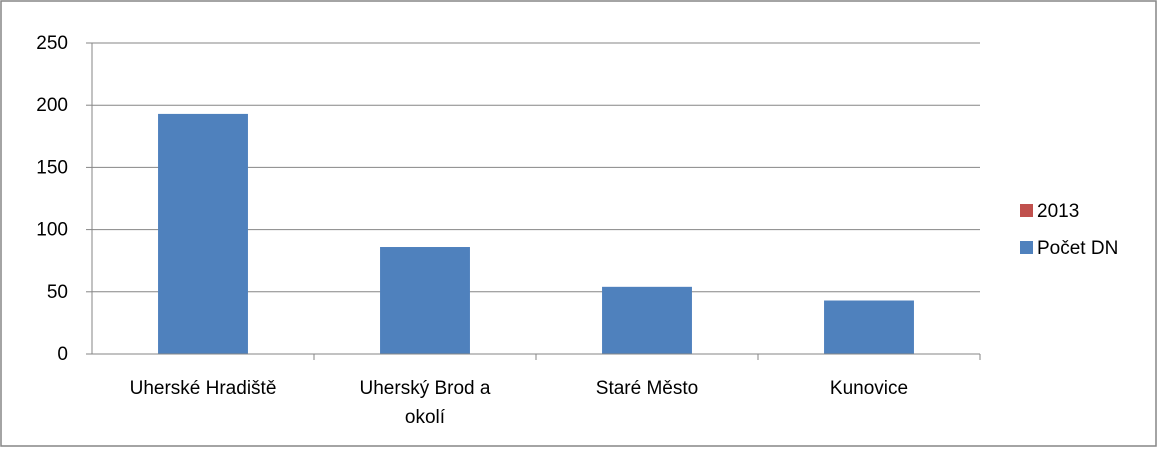 The image size is (1157, 452). I want to click on y-tick-label: 200, so click(52, 105).